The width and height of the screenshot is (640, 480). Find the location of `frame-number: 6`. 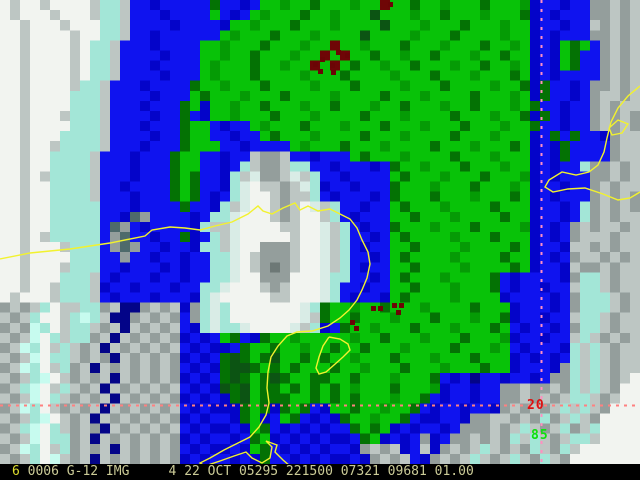

frame-number: 6 is located at coordinates (16, 471).